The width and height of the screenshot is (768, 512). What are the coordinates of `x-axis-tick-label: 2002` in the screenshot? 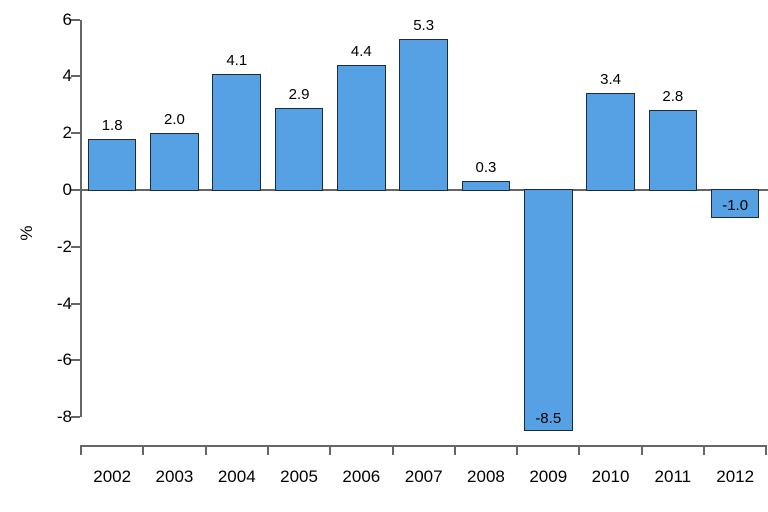 It's located at (112, 476).